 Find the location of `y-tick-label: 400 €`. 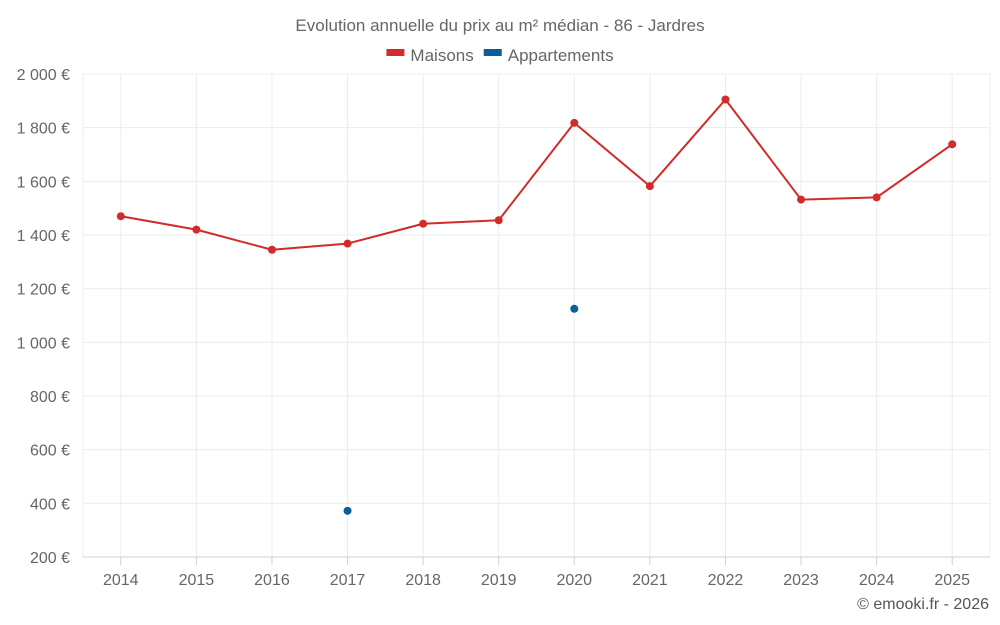

y-tick-label: 400 € is located at coordinates (50, 504).